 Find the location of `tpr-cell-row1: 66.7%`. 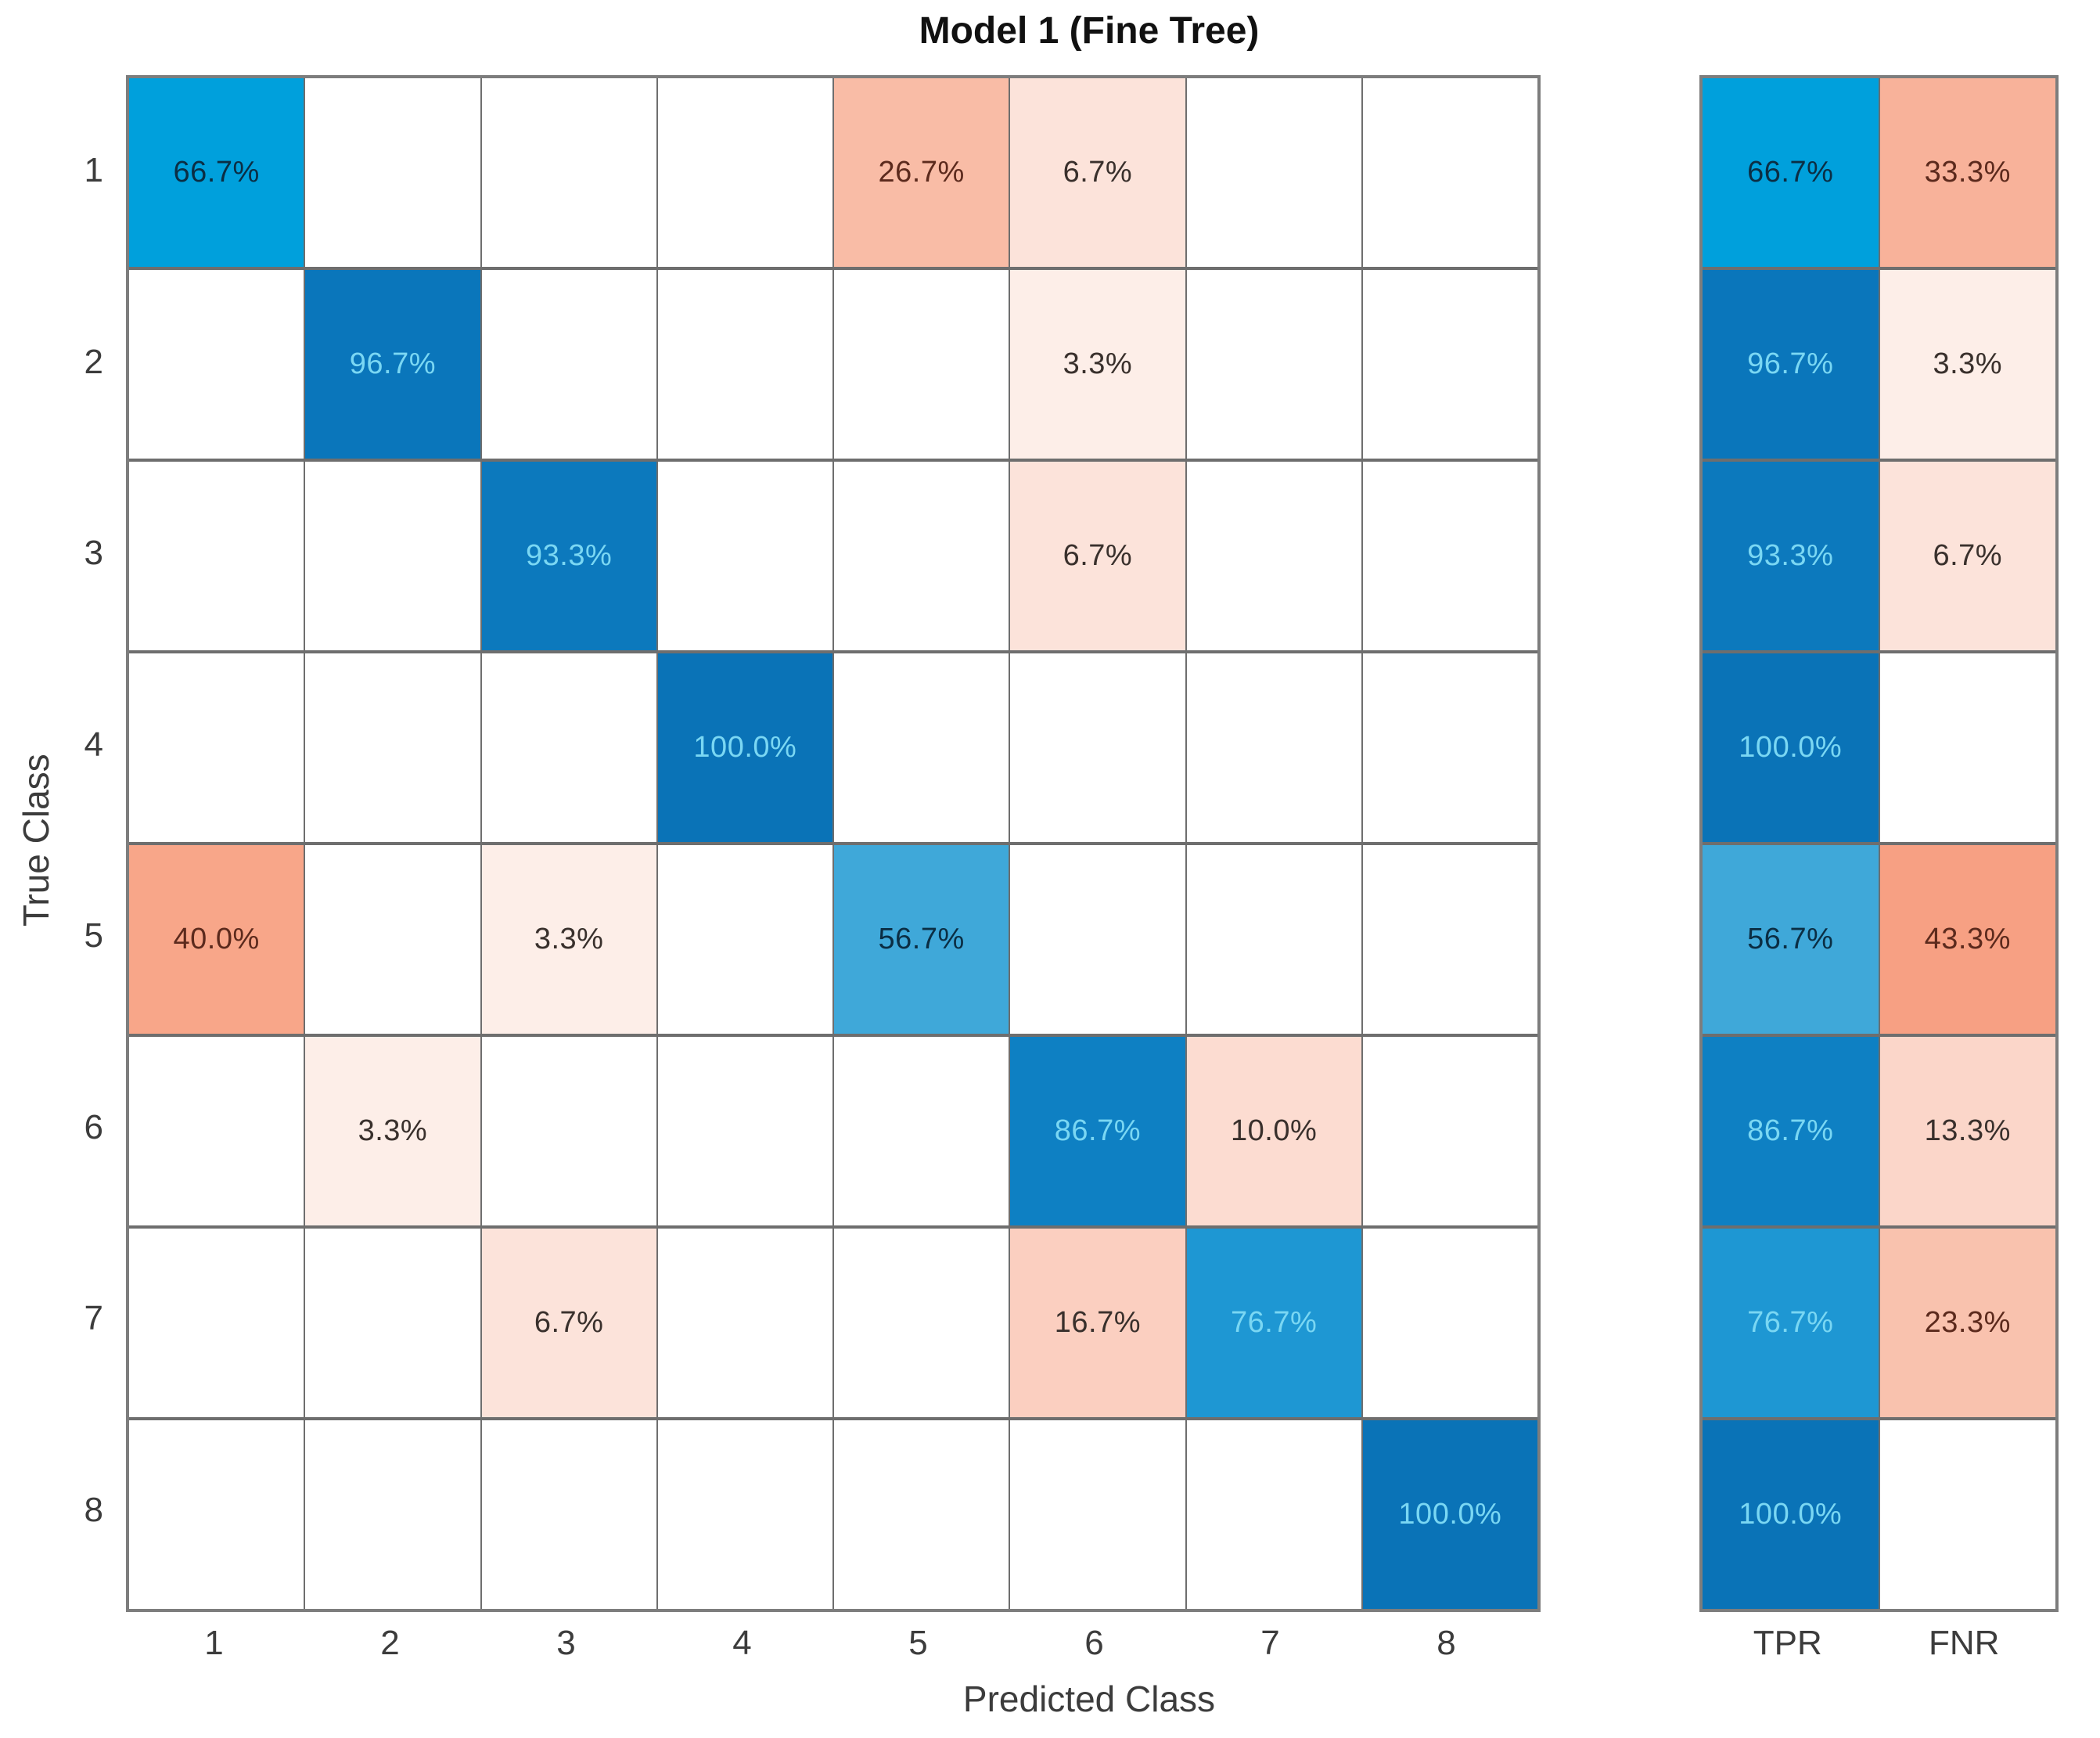

tpr-cell-row1: 66.7% is located at coordinates (1791, 172).